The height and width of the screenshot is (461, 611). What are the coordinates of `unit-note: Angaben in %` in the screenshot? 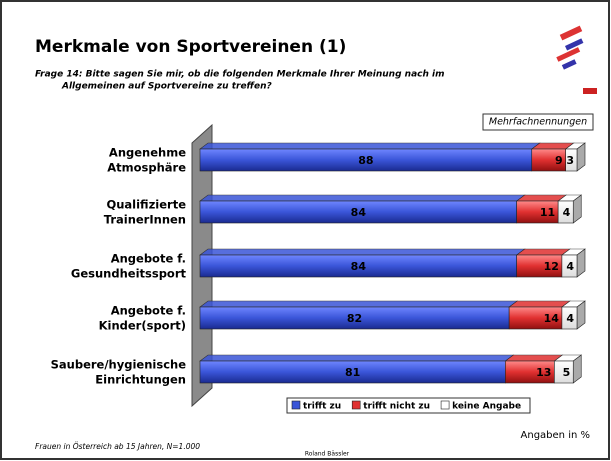 It's located at (555, 435).